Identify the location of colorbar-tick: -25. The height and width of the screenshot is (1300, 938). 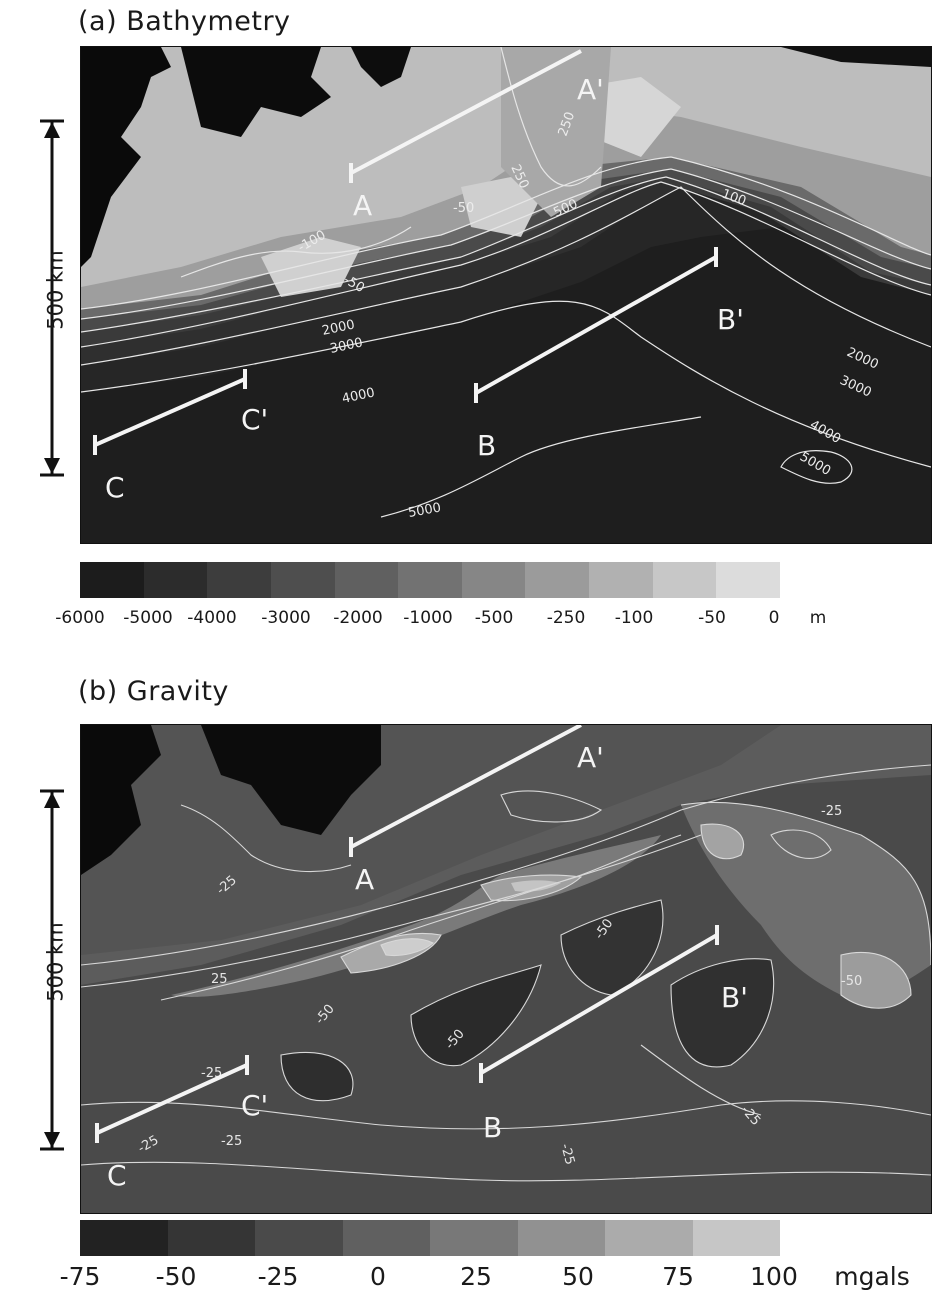
(278, 1276).